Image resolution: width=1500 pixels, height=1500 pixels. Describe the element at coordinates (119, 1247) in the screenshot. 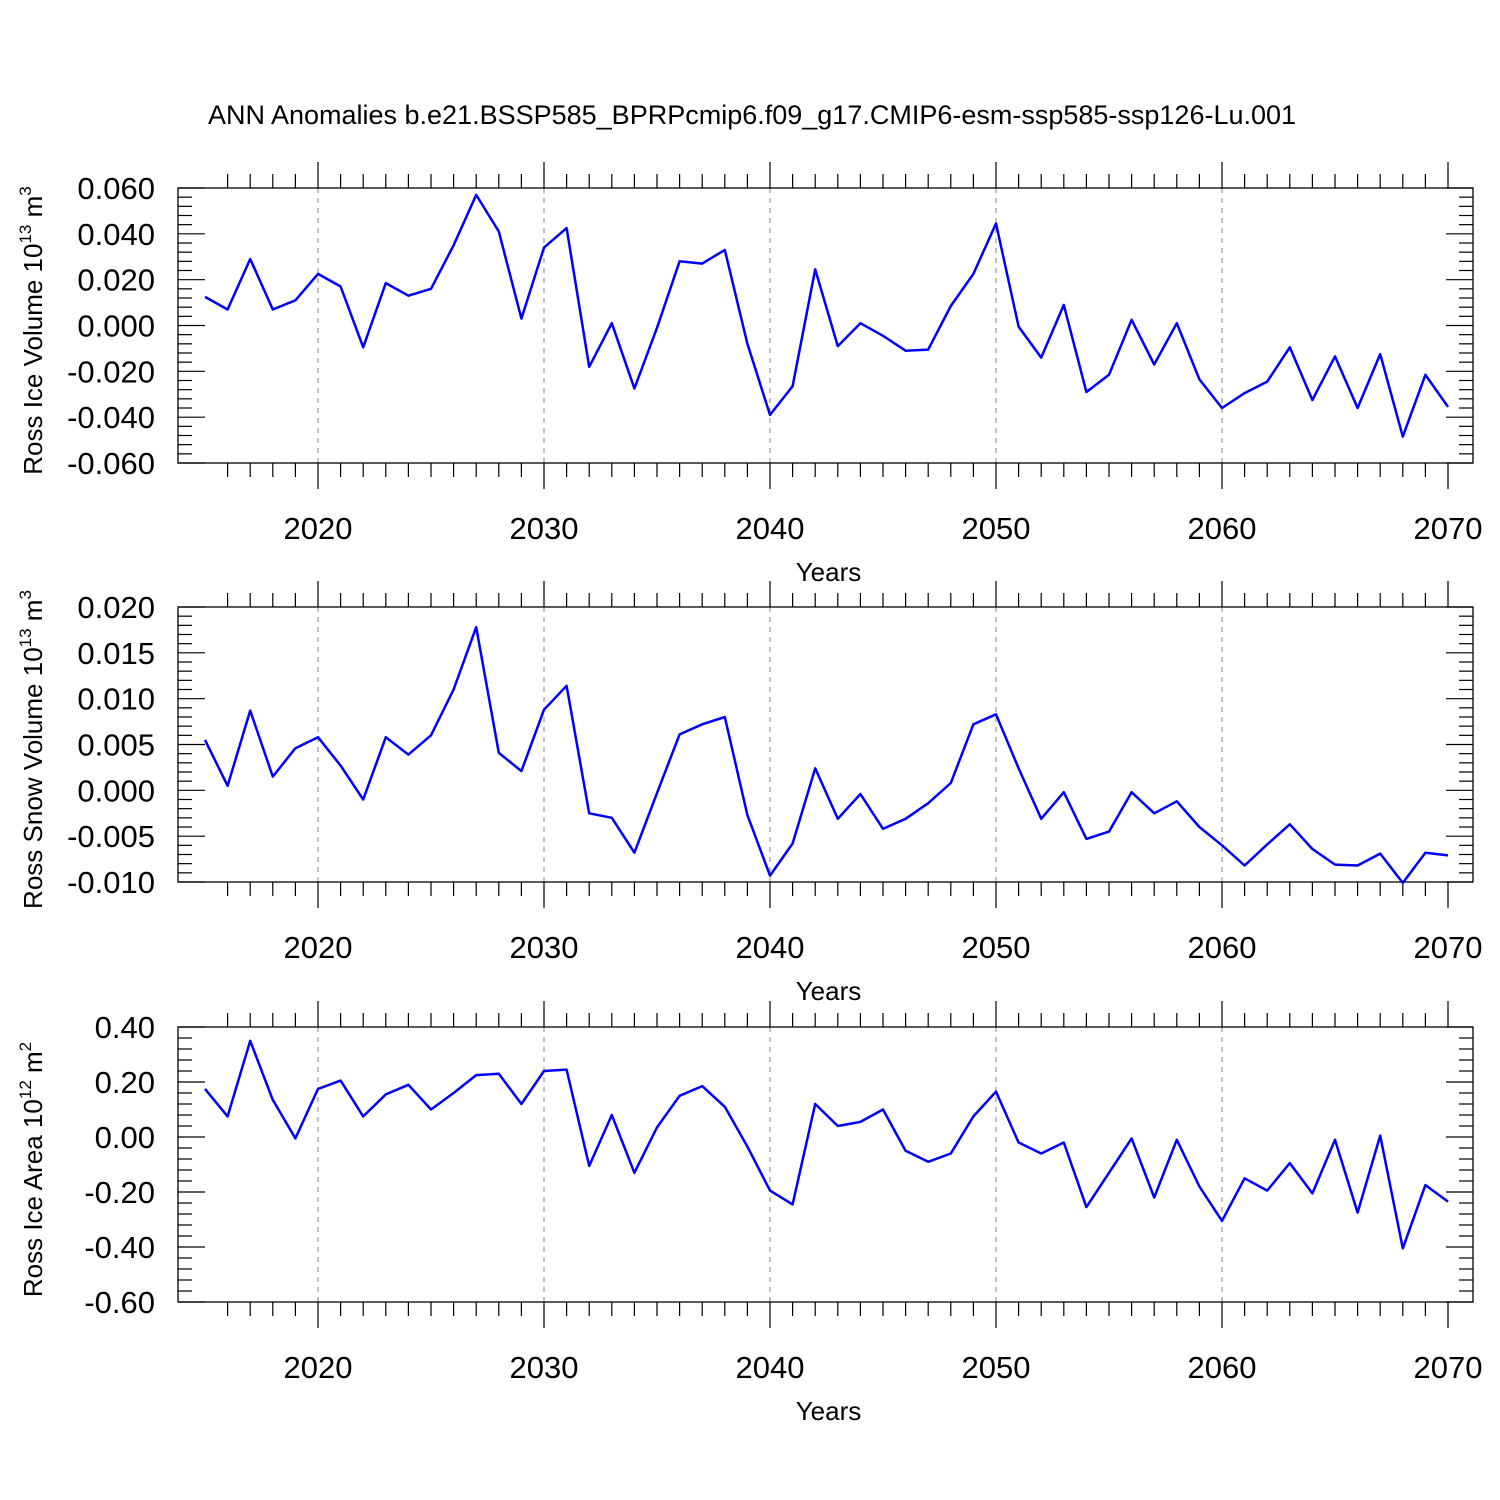

I see `y-tick-label: -0.40` at that location.